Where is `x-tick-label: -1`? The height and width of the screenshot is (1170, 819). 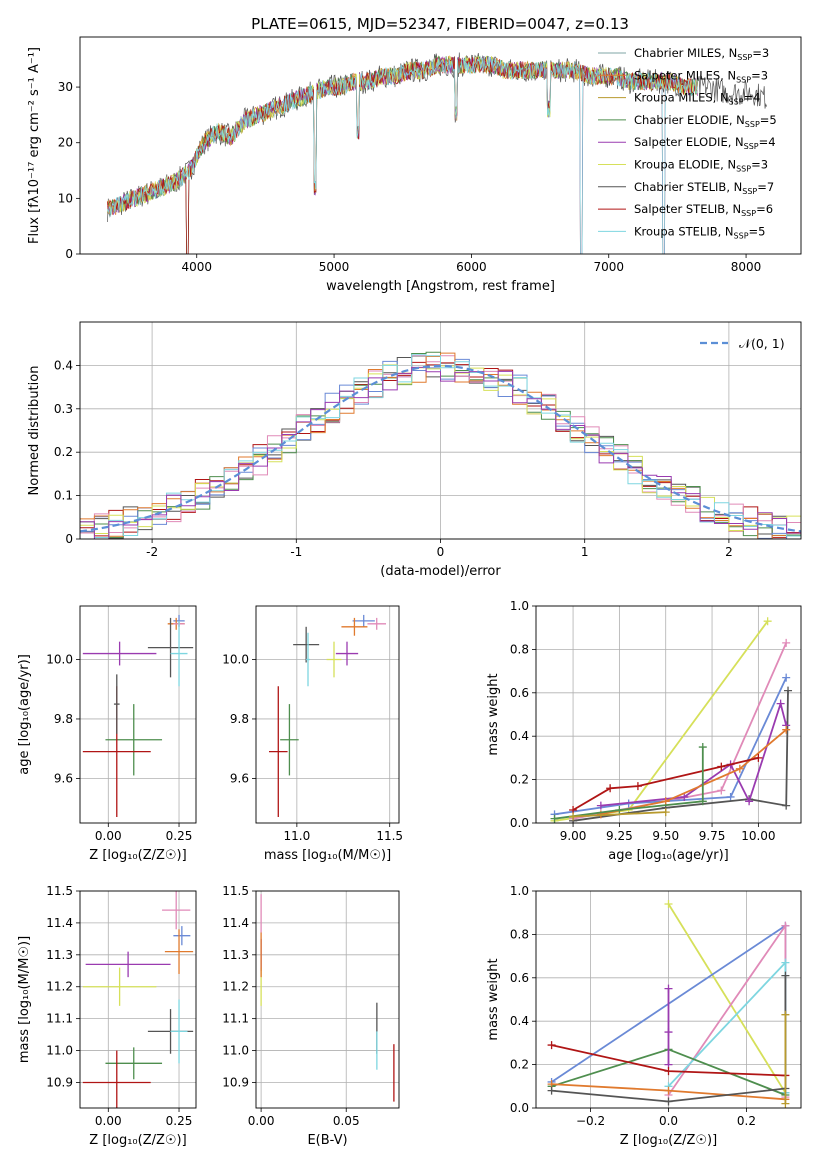
x-tick-label: -1 is located at coordinates (296, 552).